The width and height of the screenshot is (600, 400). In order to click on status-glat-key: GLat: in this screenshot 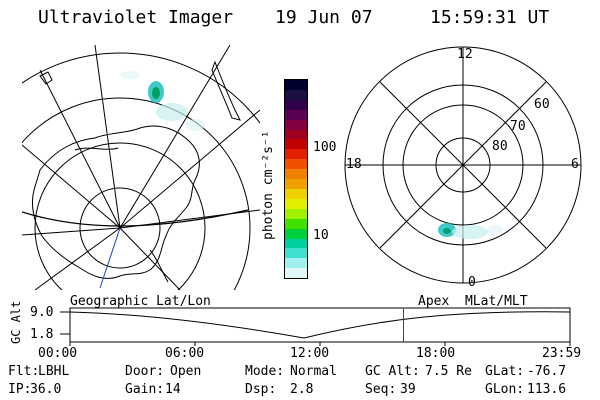, I will do `click(505, 371)`.